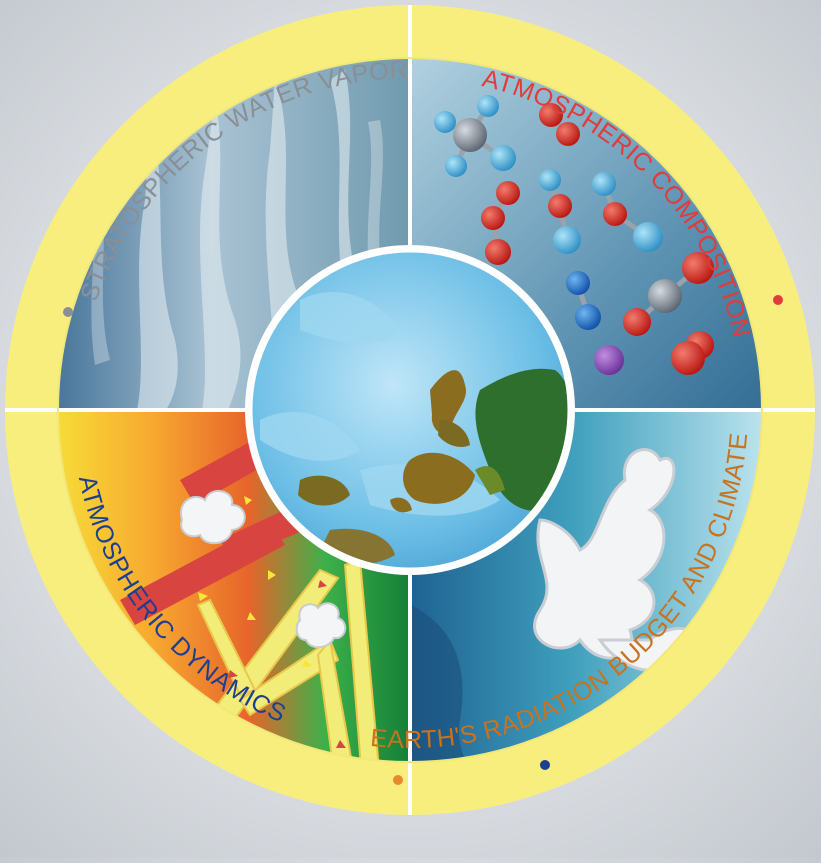 The width and height of the screenshot is (821, 863). Describe the element at coordinates (778, 300) in the screenshot. I see `bullet-composition` at that location.